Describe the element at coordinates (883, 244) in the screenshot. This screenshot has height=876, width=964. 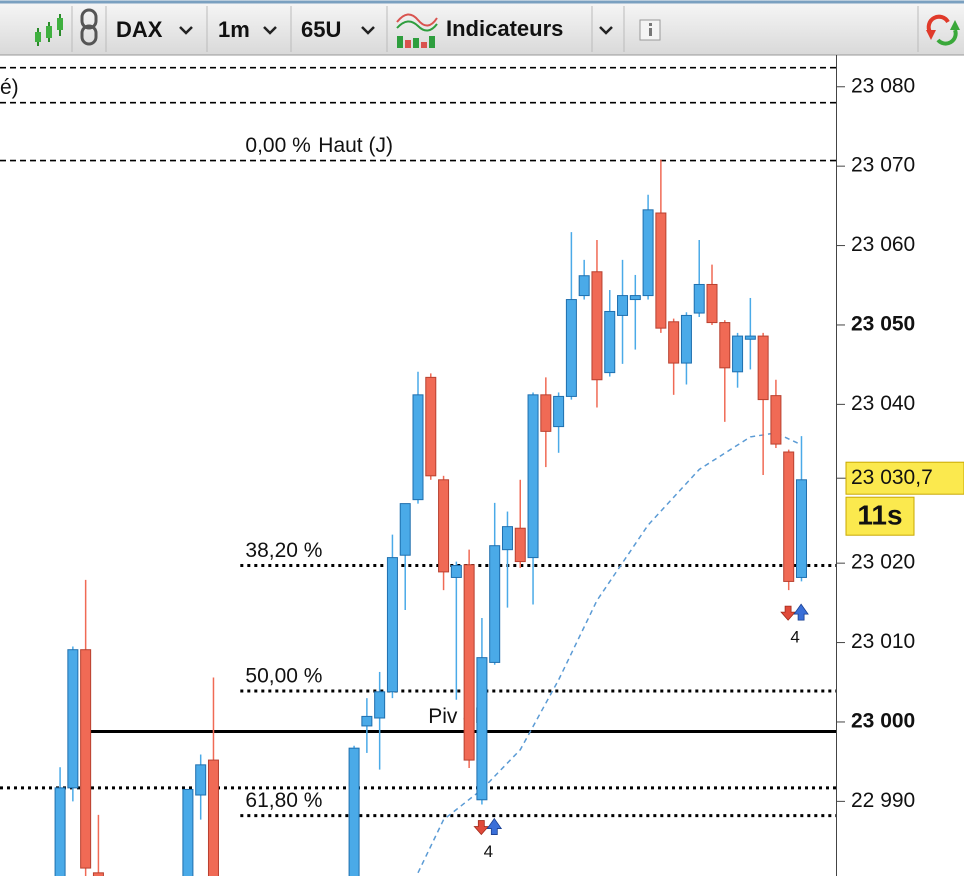
I see `y-tick-label: 23 060` at that location.